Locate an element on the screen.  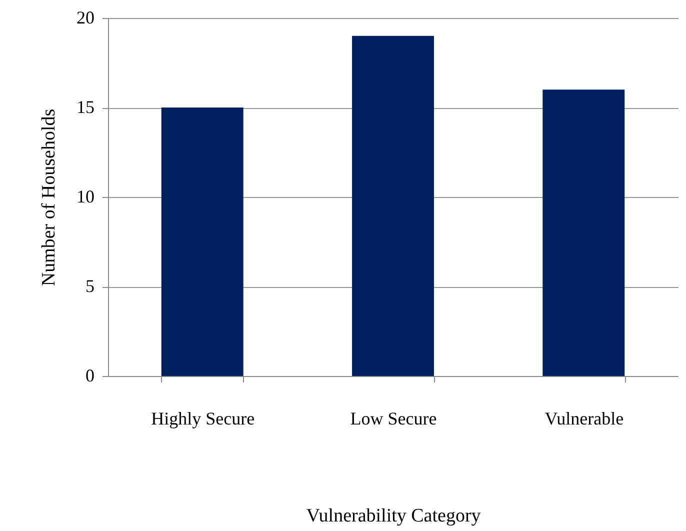
y-tick-label: 20 is located at coordinates (85, 18).